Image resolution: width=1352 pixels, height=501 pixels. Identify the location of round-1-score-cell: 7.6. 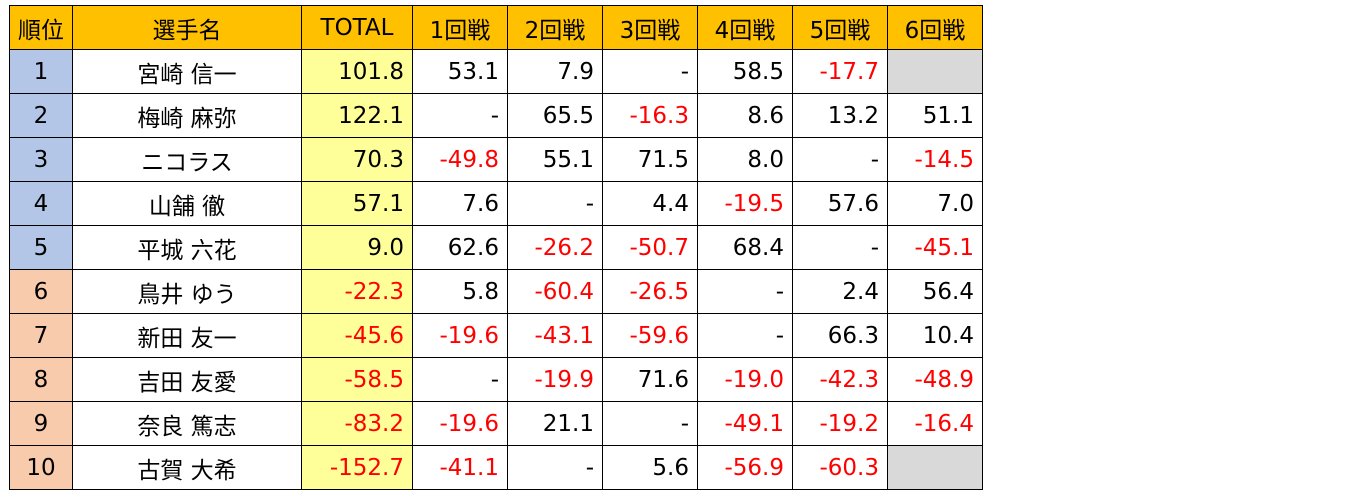
(460, 203).